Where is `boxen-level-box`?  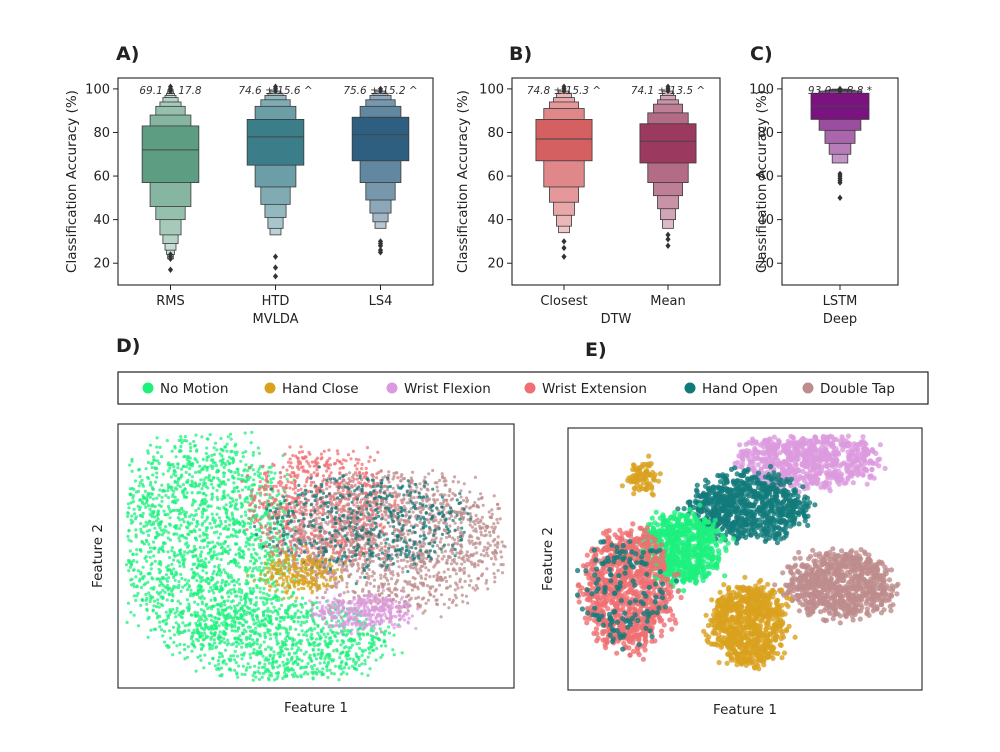 boxen-level-box is located at coordinates (668, 143).